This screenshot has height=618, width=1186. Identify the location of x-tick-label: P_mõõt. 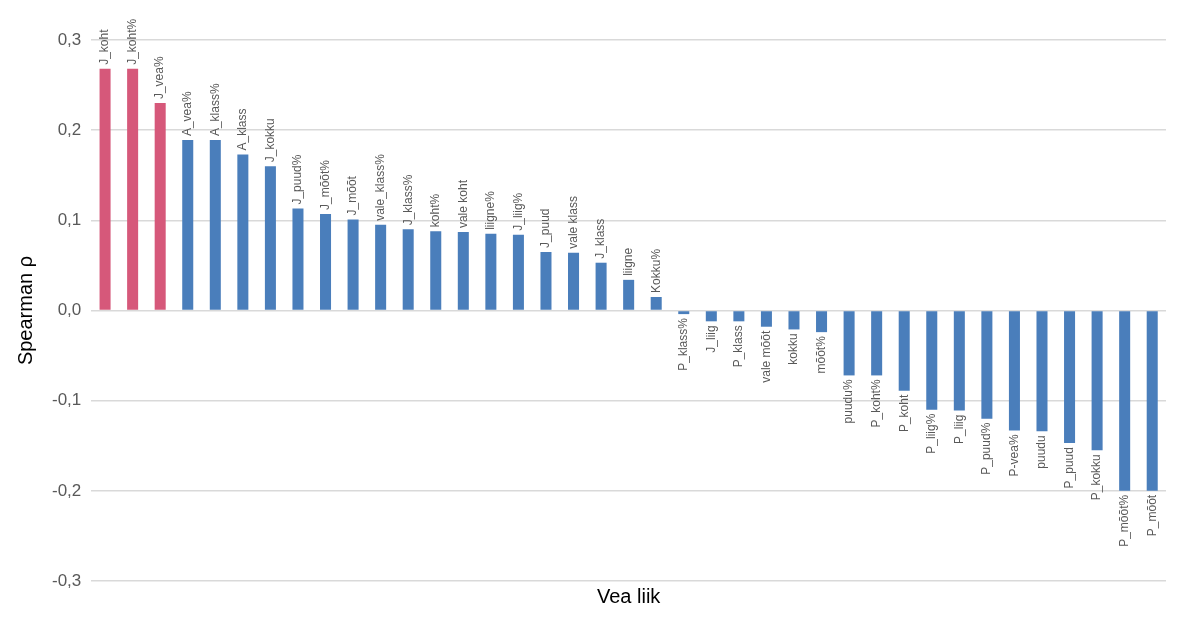
(1151, 515).